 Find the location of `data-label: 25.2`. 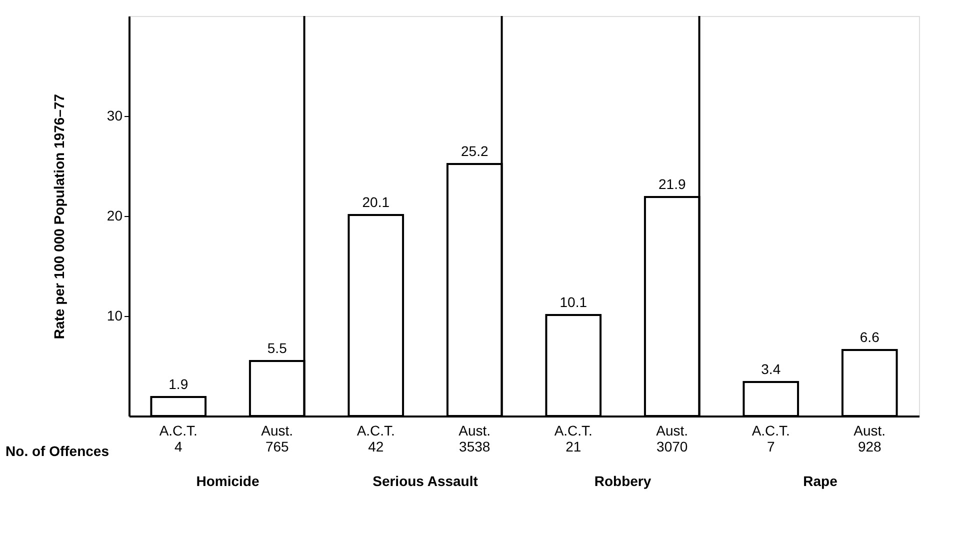

data-label: 25.2 is located at coordinates (474, 151).